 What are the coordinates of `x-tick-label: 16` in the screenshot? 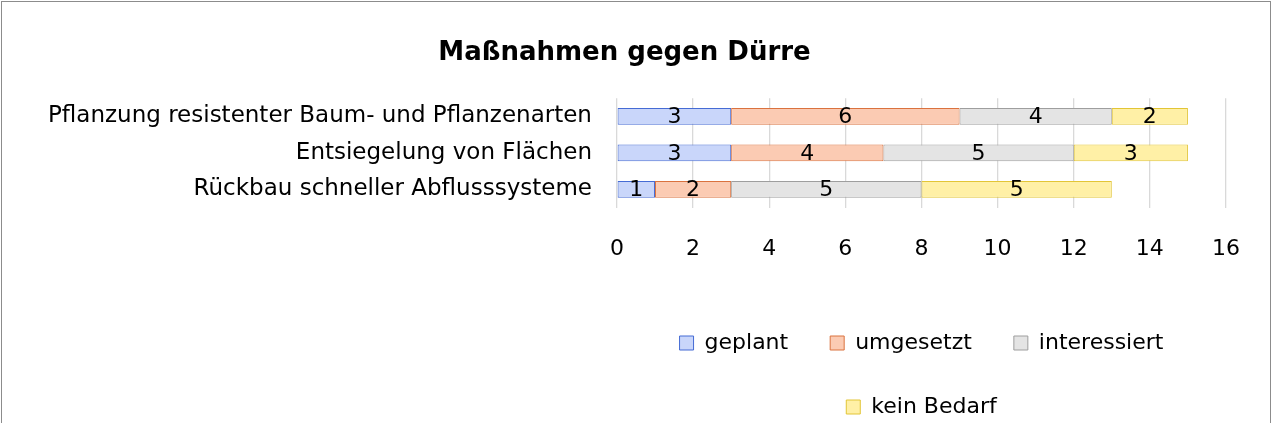 It's located at (1226, 247).